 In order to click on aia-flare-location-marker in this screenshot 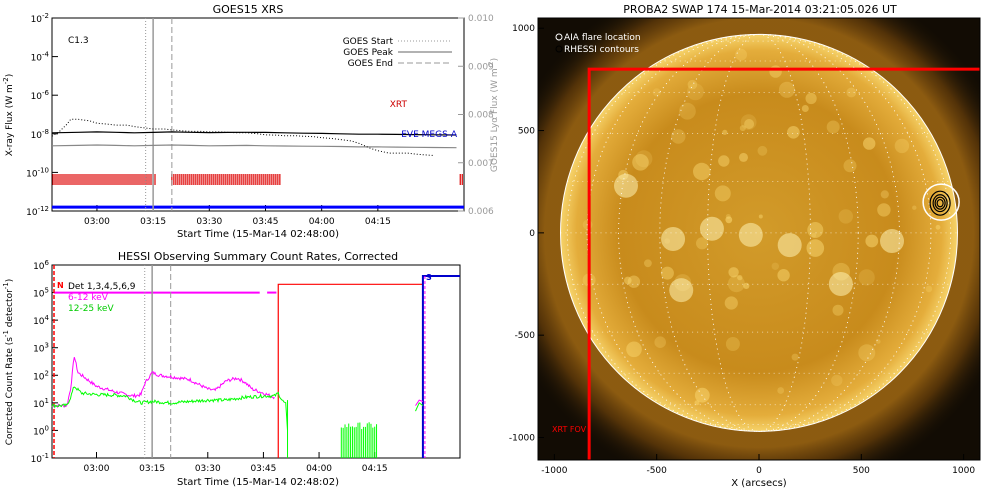, I will do `click(941, 202)`.